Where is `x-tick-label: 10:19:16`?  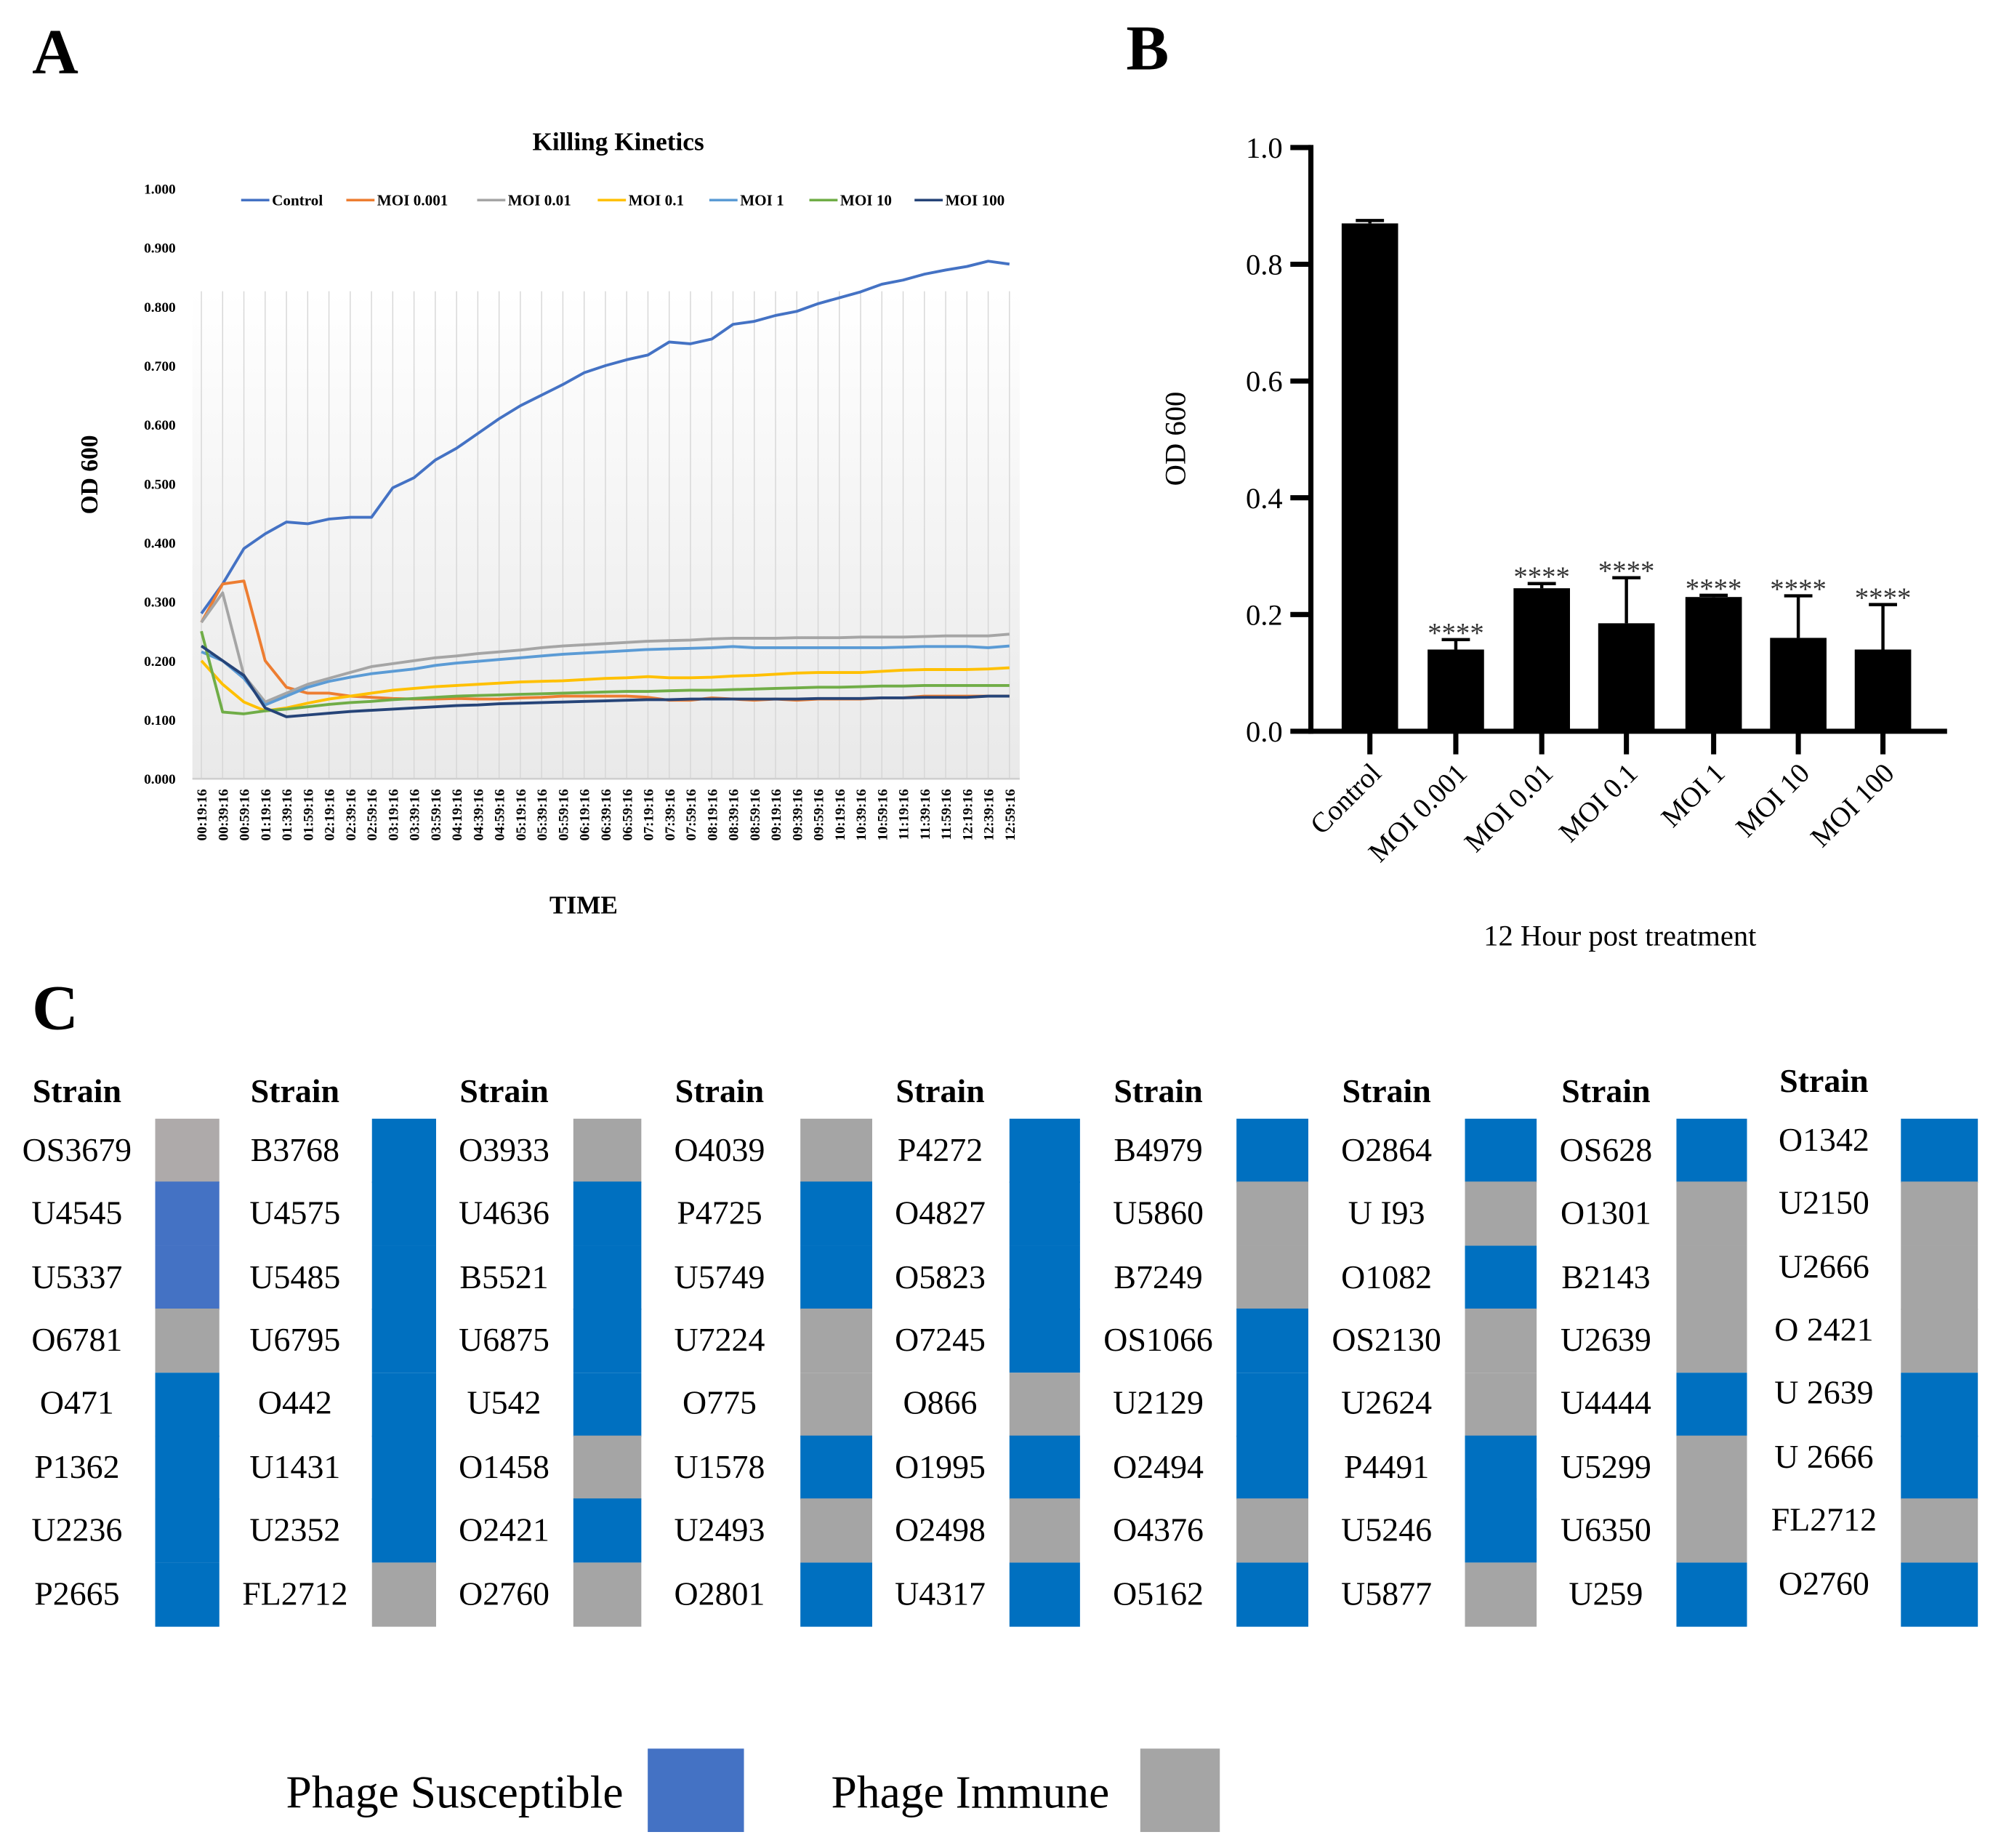
x-tick-label: 10:19:16 is located at coordinates (840, 815).